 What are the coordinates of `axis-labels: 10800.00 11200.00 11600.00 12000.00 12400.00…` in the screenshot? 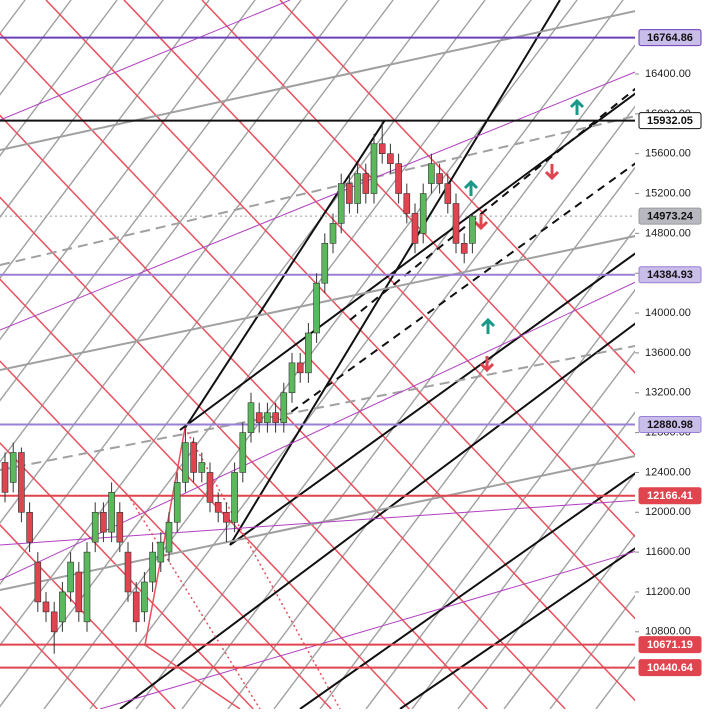 It's located at (668, 353).